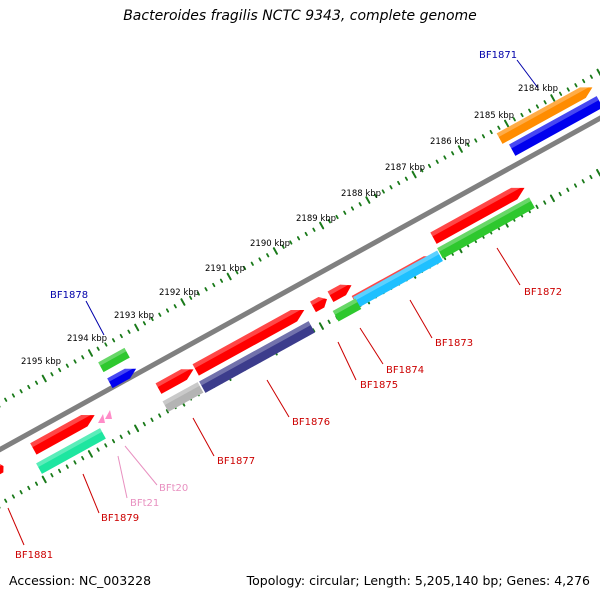 This screenshot has width=600, height=604. Describe the element at coordinates (454, 343) in the screenshot. I see `gene-label-bf1873: BF1873` at that location.